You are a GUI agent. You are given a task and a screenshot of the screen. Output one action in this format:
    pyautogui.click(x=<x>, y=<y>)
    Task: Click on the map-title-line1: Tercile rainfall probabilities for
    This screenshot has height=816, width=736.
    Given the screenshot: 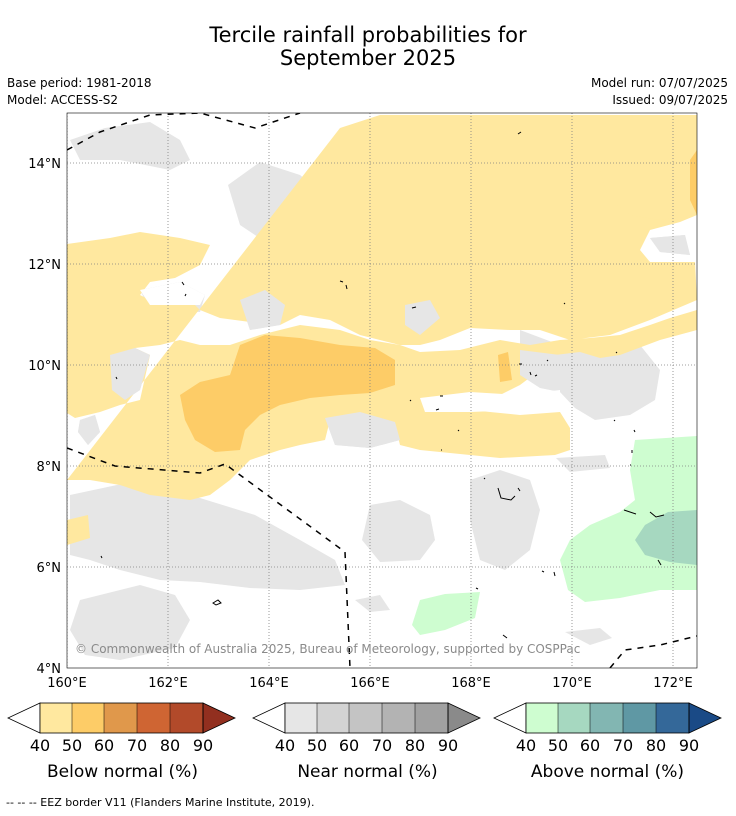 What is the action you would take?
    pyautogui.click(x=368, y=35)
    